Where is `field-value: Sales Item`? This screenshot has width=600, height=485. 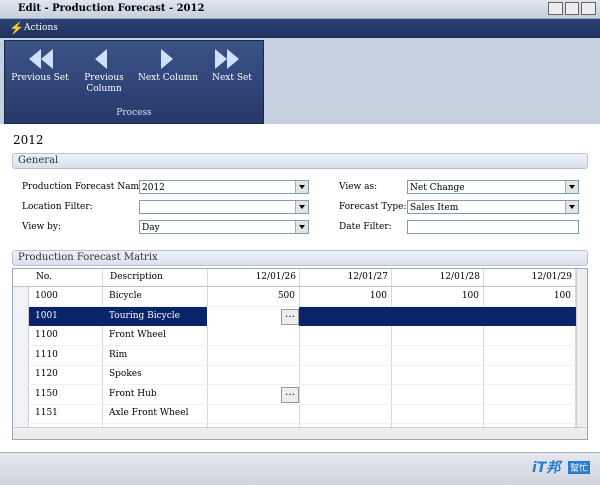 field-value: Sales Item is located at coordinates (434, 208).